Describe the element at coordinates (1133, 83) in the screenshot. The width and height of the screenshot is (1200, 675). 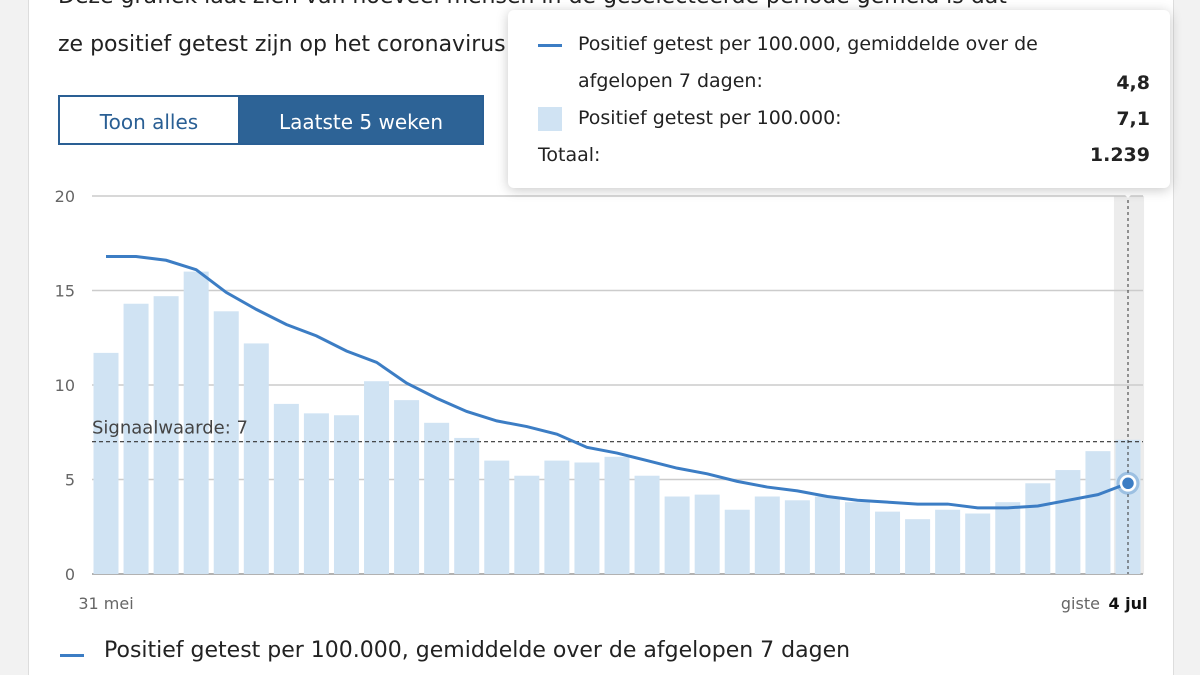
I see `tooltip-value: 4,8` at that location.